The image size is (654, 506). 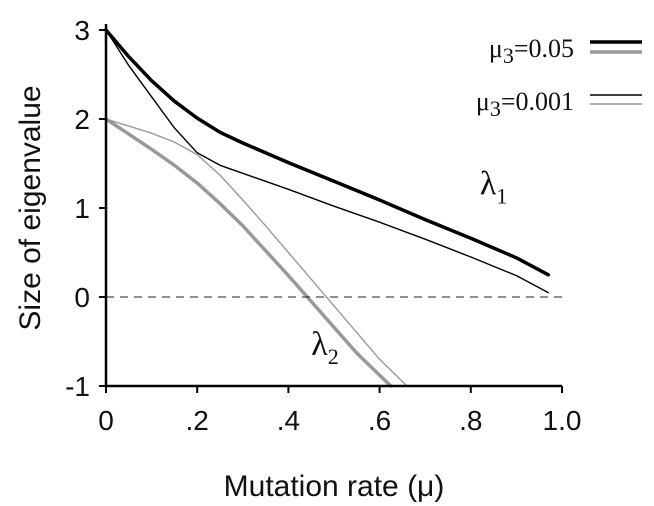 I want to click on x-tick-label: .2, so click(x=197, y=420).